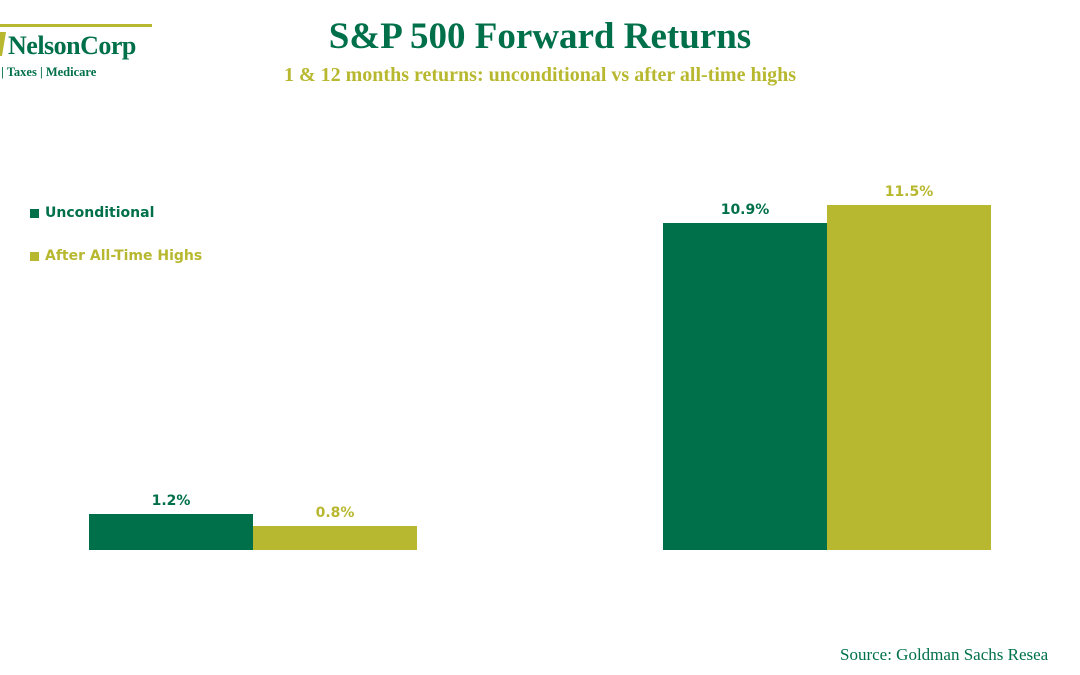 The height and width of the screenshot is (675, 1080). I want to click on data-label-unconditional-2: 10.9%, so click(745, 210).